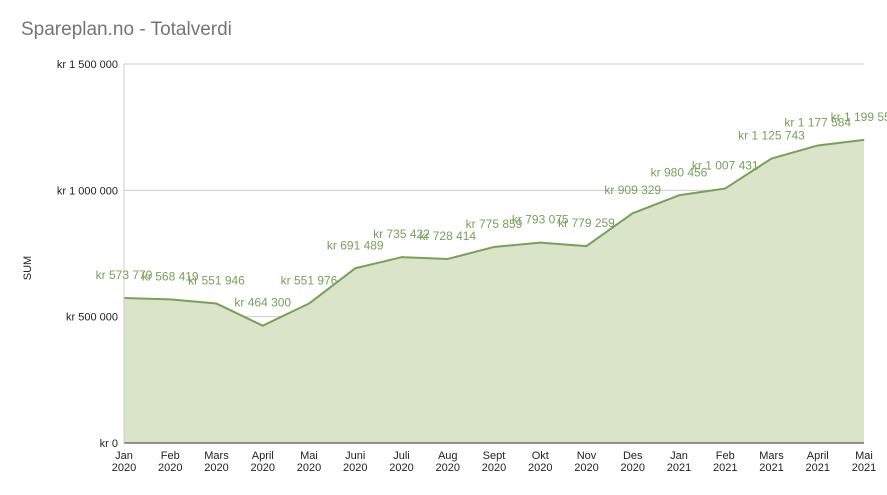 The image size is (887, 495). What do you see at coordinates (494, 224) in the screenshot?
I see `data-label: kr 775 859` at bounding box center [494, 224].